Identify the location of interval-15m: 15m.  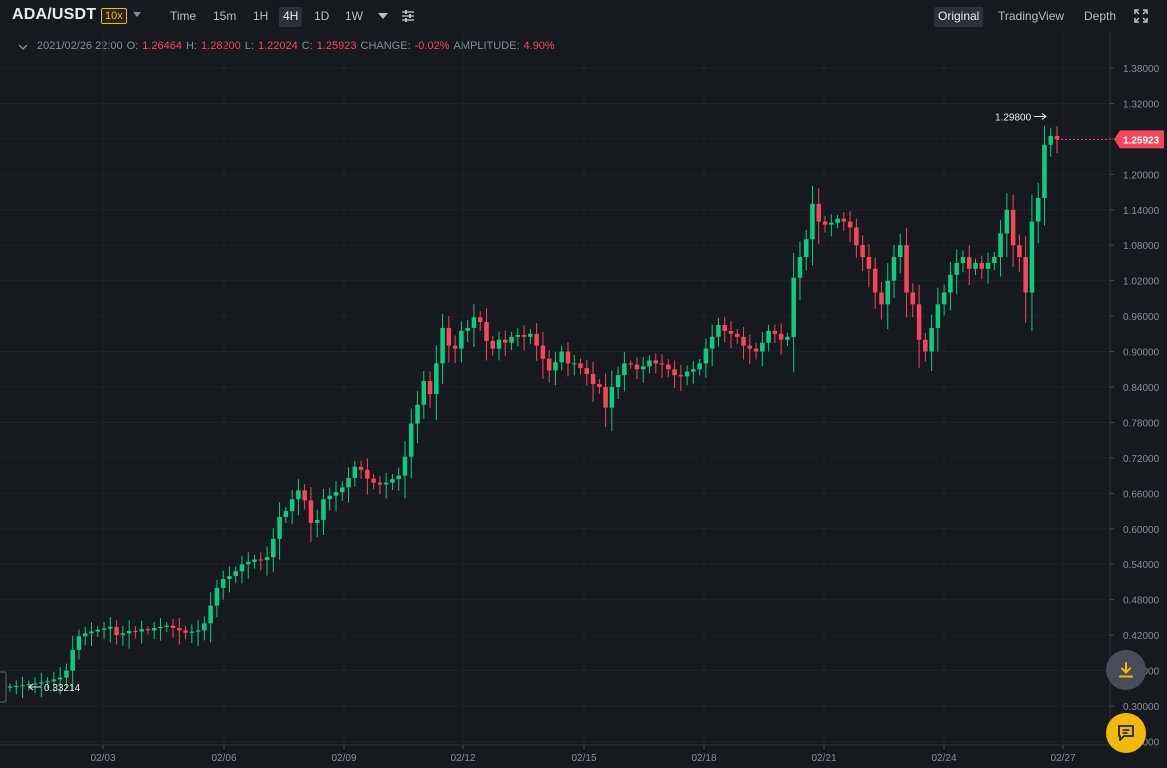
(225, 16).